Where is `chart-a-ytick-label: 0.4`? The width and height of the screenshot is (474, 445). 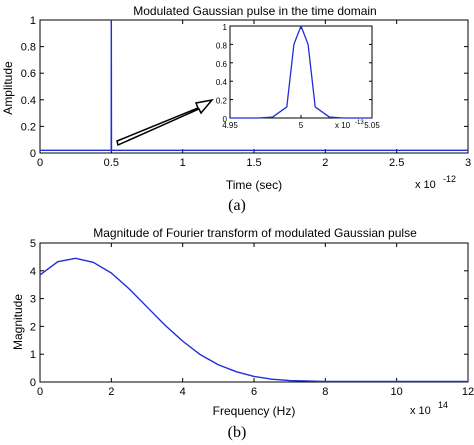 chart-a-ytick-label: 0.4 is located at coordinates (28, 101).